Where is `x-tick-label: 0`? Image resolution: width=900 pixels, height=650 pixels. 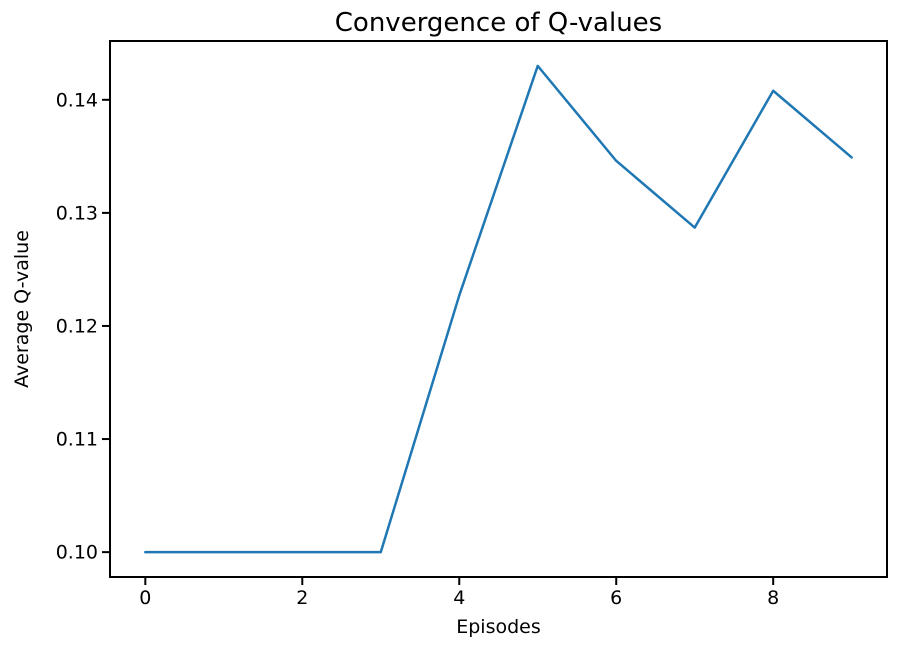
x-tick-label: 0 is located at coordinates (145, 598).